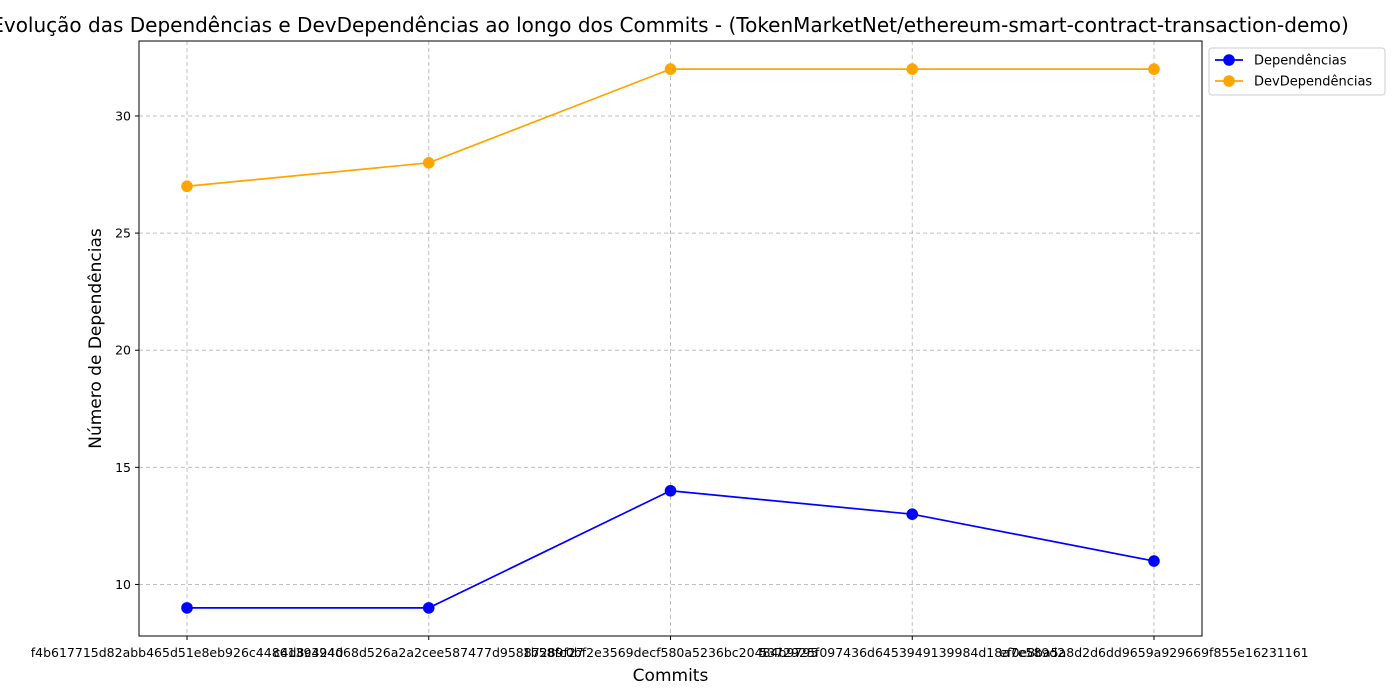 Image resolution: width=1400 pixels, height=700 pixels. Describe the element at coordinates (96, 338) in the screenshot. I see `y-axis-label: Número de Dependências` at that location.